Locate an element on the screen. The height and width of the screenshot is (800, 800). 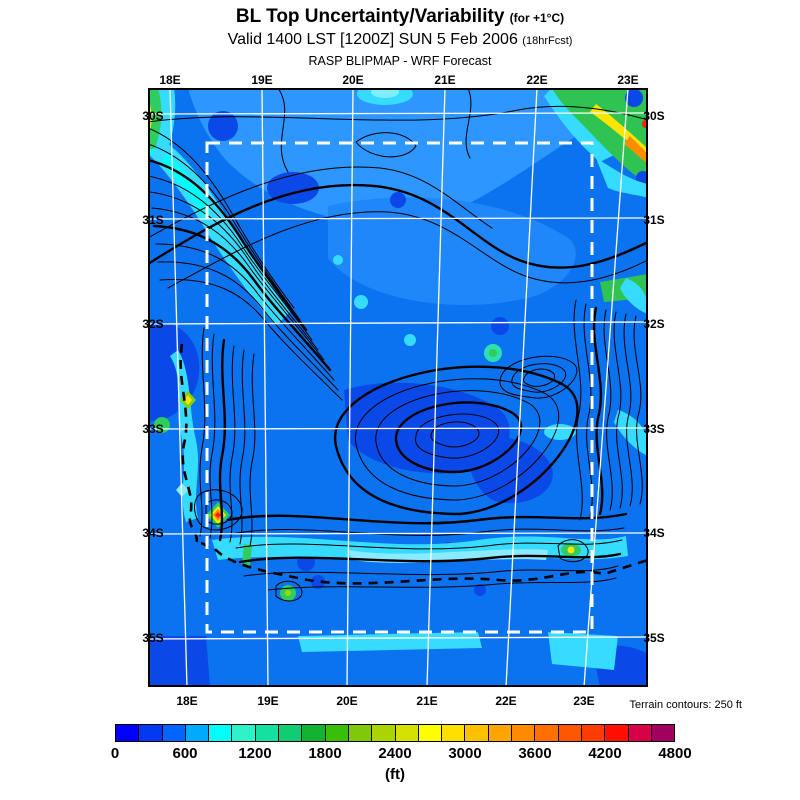
lon-label-bottom-22e: 22E is located at coordinates (506, 701).